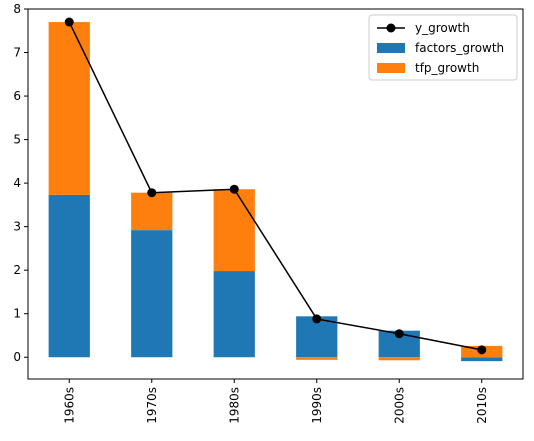 The height and width of the screenshot is (441, 534). Describe the element at coordinates (442, 28) in the screenshot. I see `legend-label-y_growth: y_growth` at that location.